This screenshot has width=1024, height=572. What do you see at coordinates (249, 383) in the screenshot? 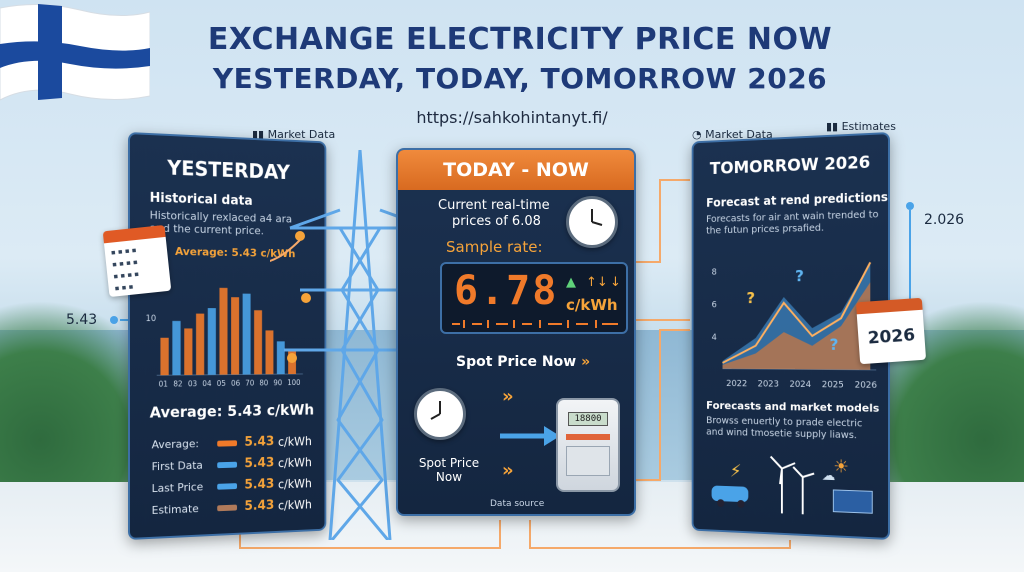
I see `x-tick-label: 70` at bounding box center [249, 383].